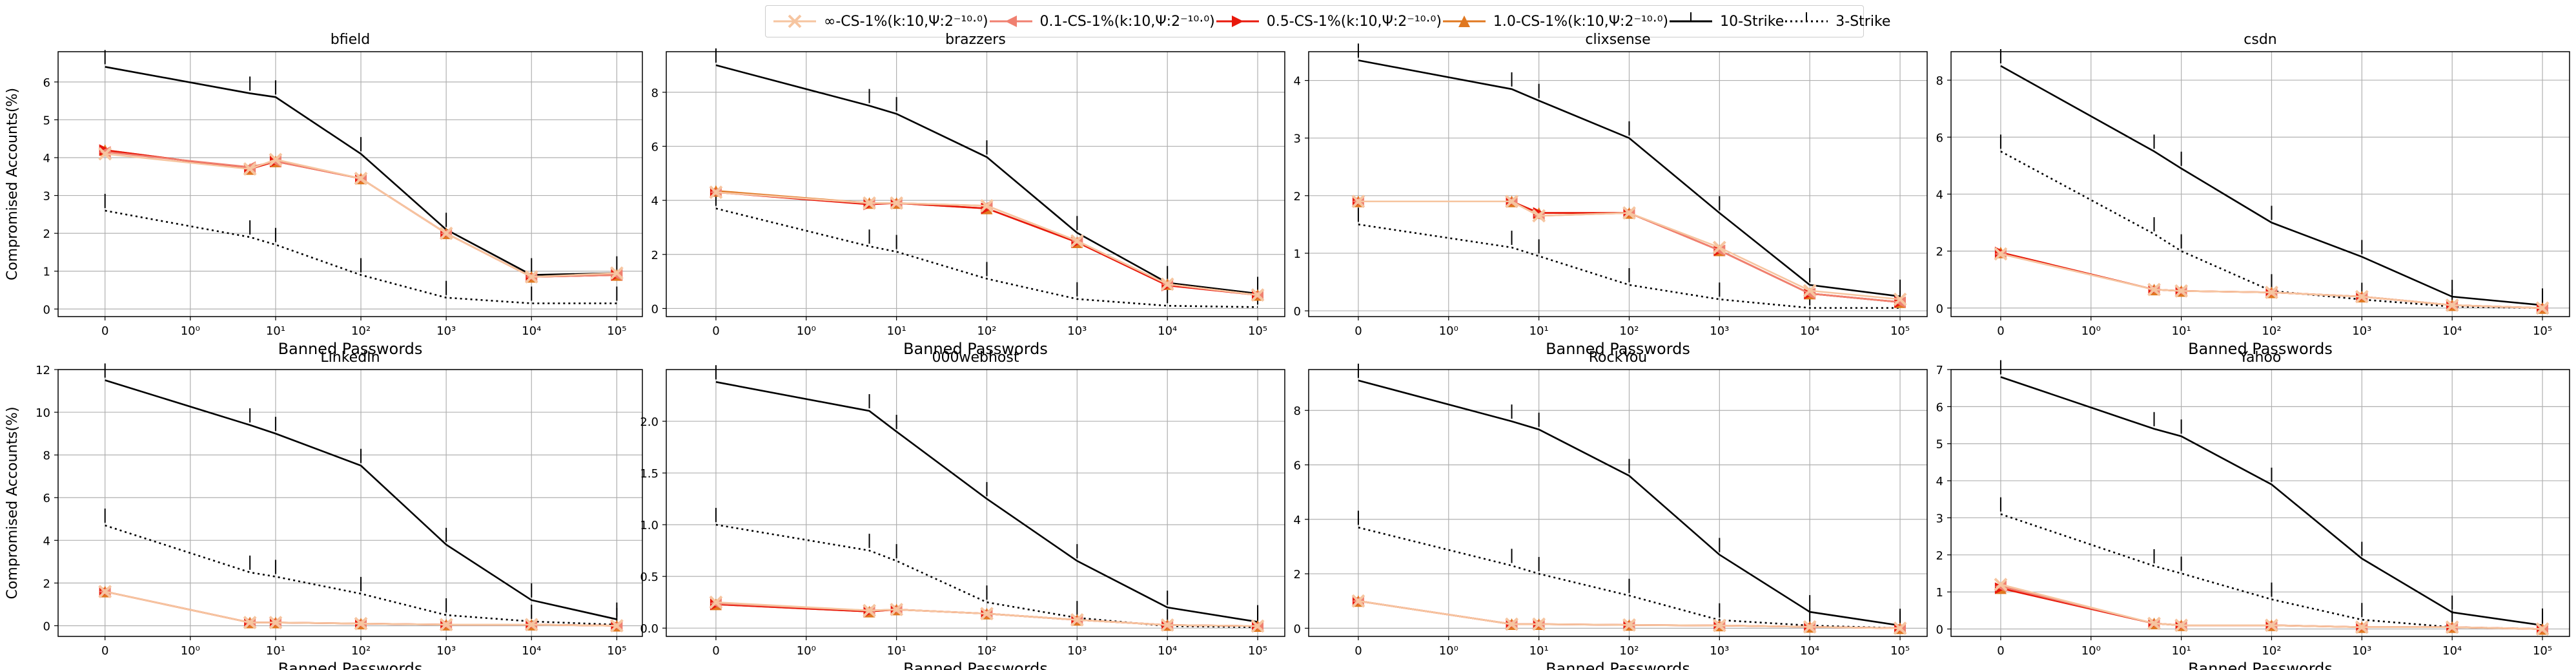 The height and width of the screenshot is (670, 2576). I want to click on y-tick-label: 3, so click(1939, 518).